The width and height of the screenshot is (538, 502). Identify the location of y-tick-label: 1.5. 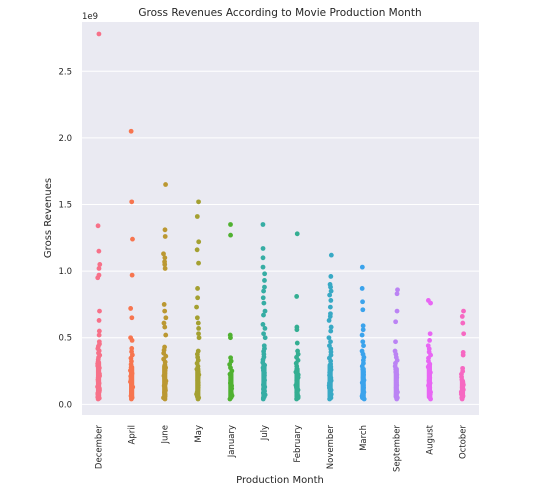
(65, 206).